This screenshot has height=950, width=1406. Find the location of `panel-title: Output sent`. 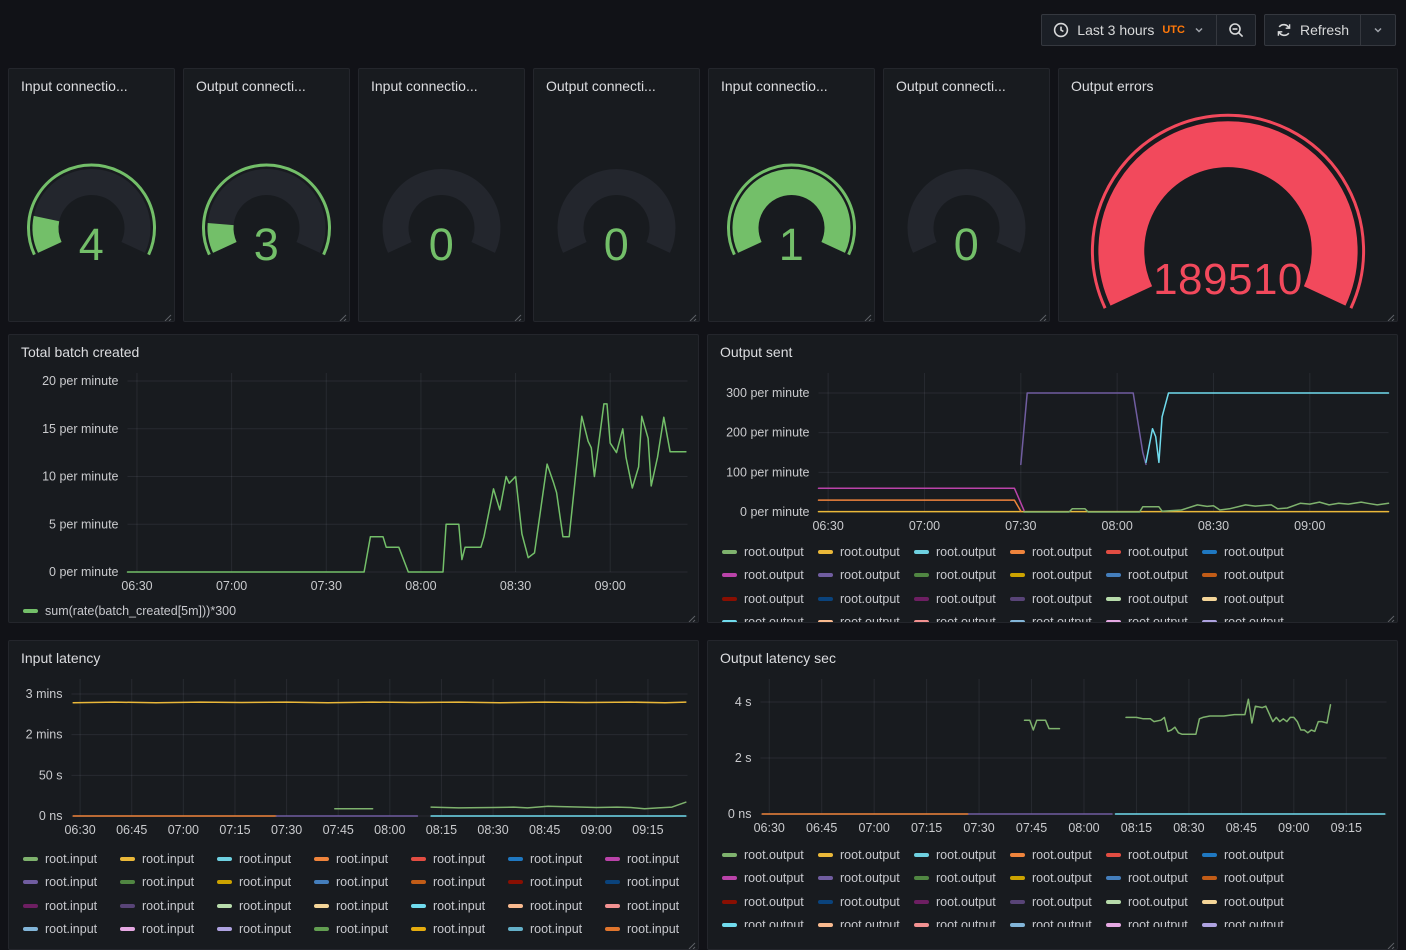

panel-title: Output sent is located at coordinates (756, 352).